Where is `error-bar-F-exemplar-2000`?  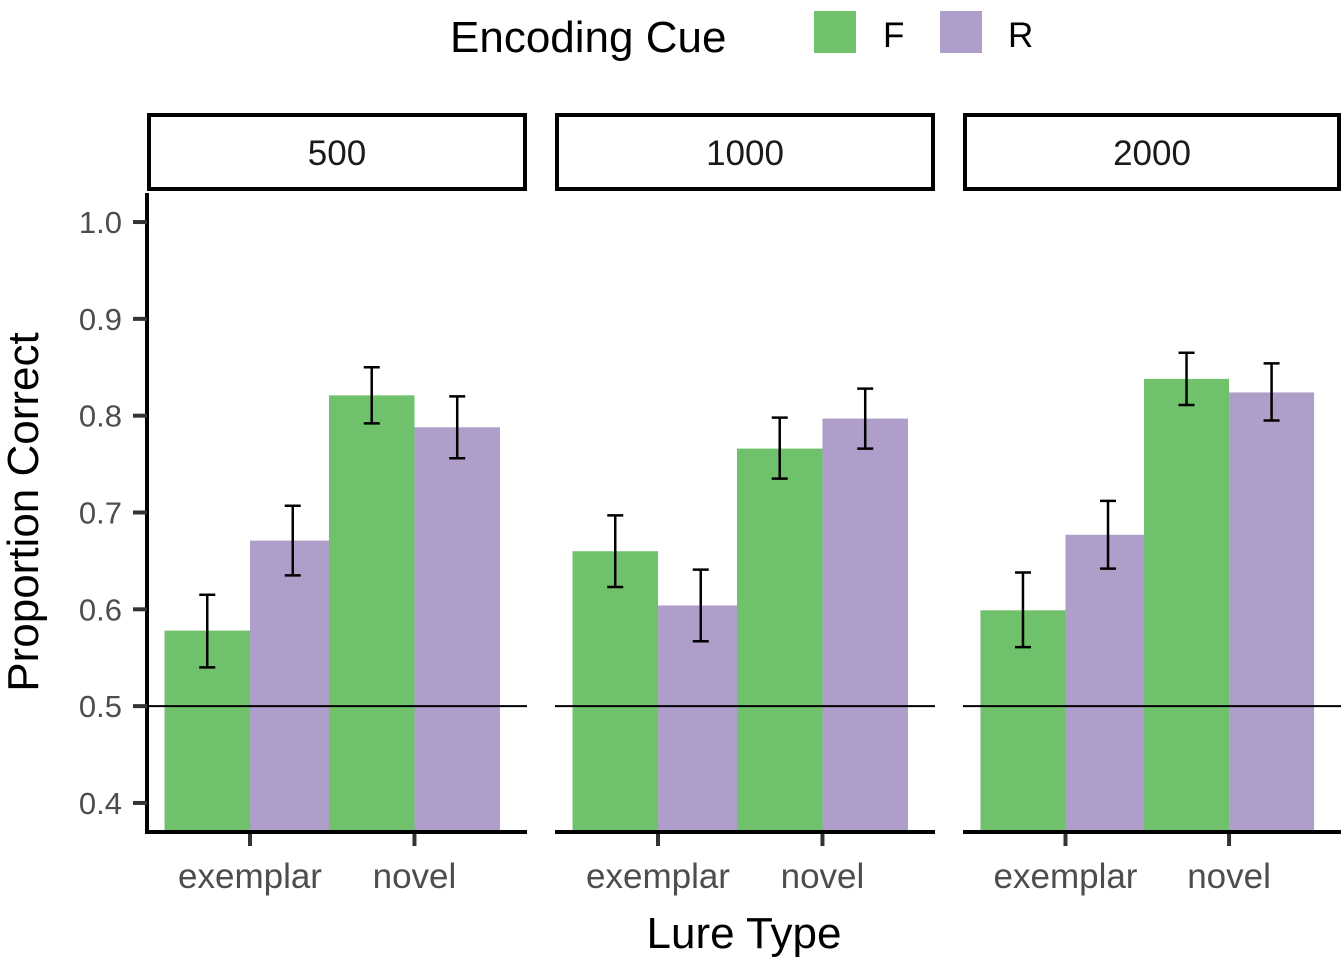 error-bar-F-exemplar-2000 is located at coordinates (1022, 610).